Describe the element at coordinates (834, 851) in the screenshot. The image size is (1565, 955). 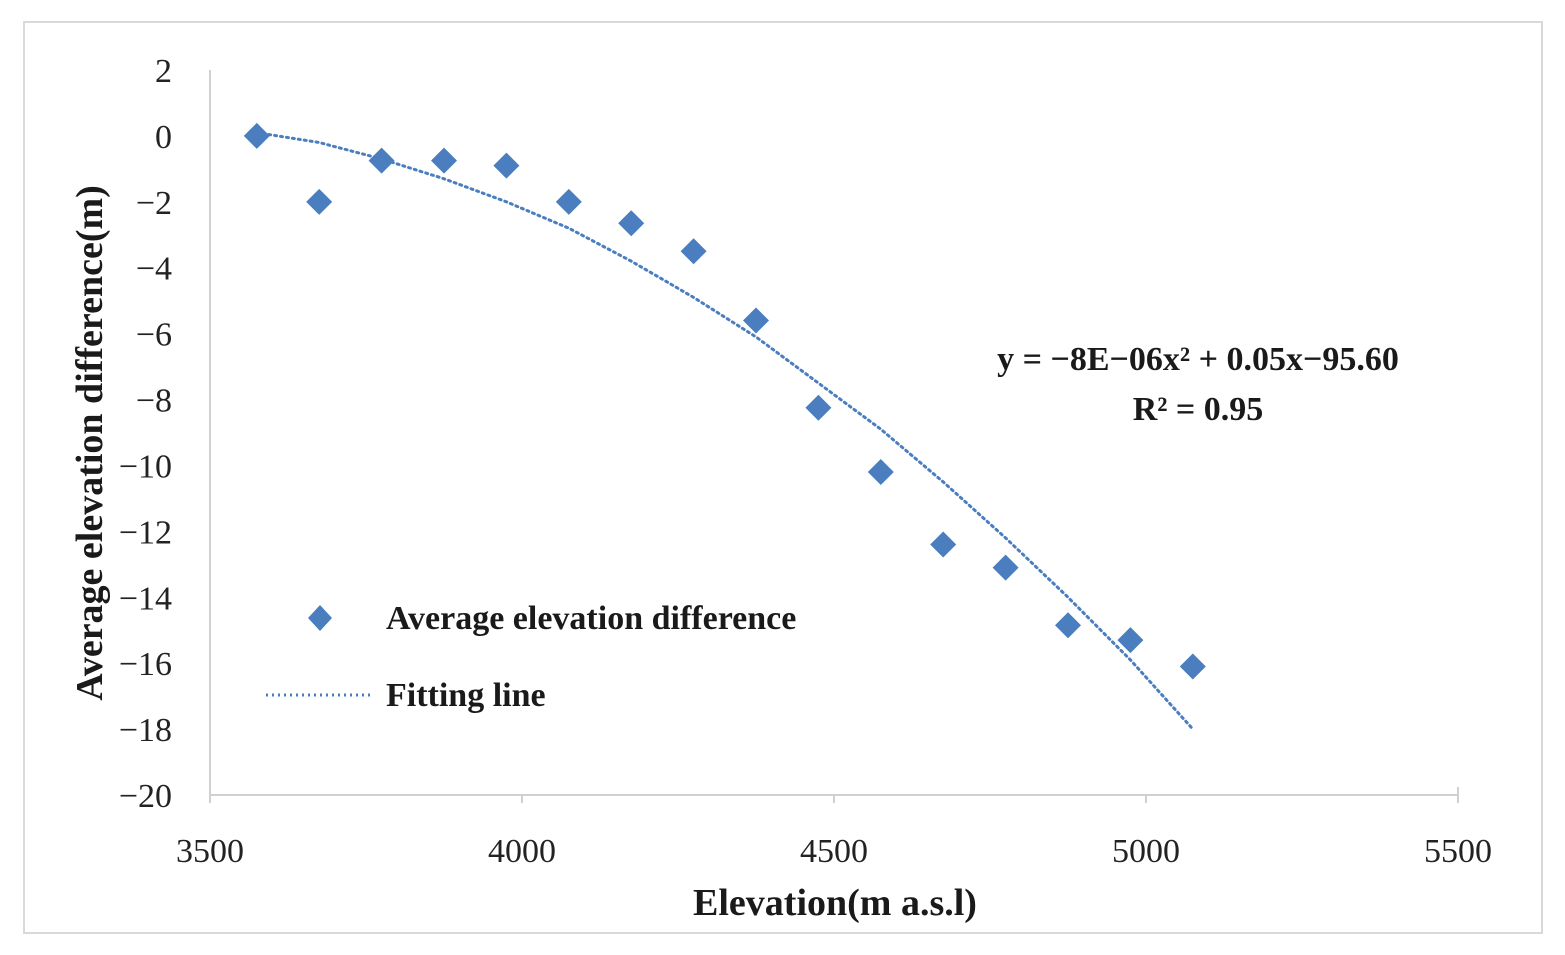
I see `x-tick-label: 4500` at that location.